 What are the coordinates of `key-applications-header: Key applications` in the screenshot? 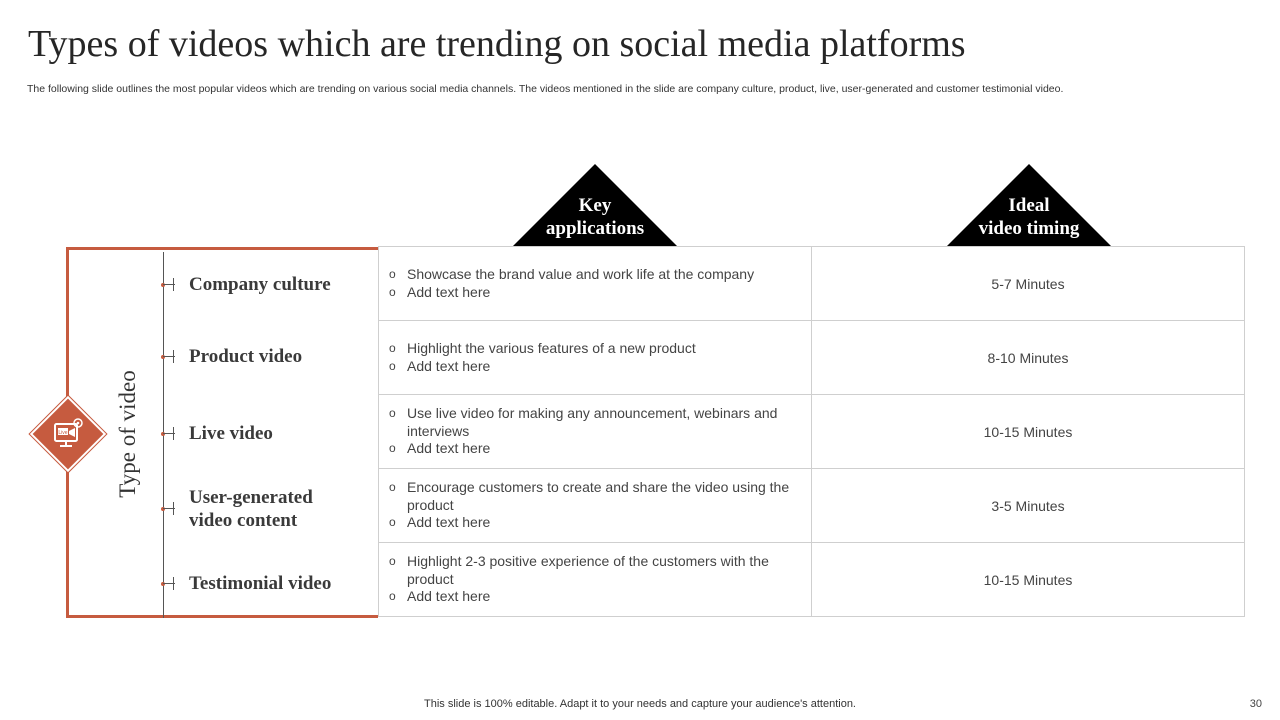 It's located at (595, 217).